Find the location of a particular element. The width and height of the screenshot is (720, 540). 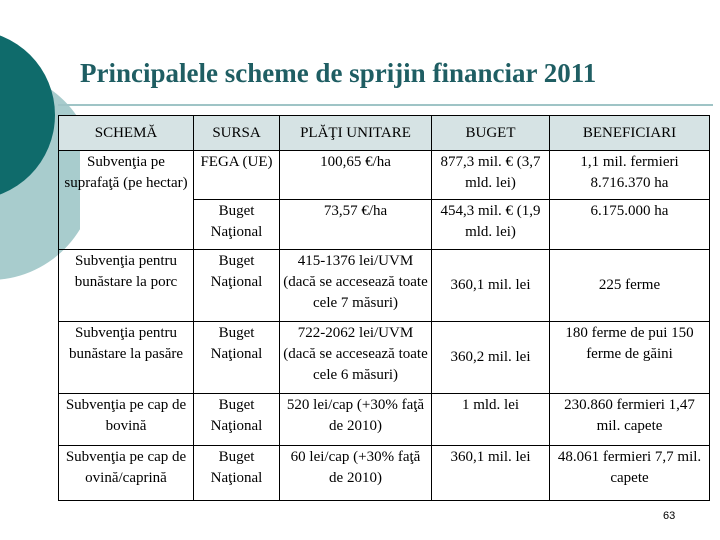

cell-beneficiari: 180 ferme de pui 150 ferme de găini is located at coordinates (629, 357).